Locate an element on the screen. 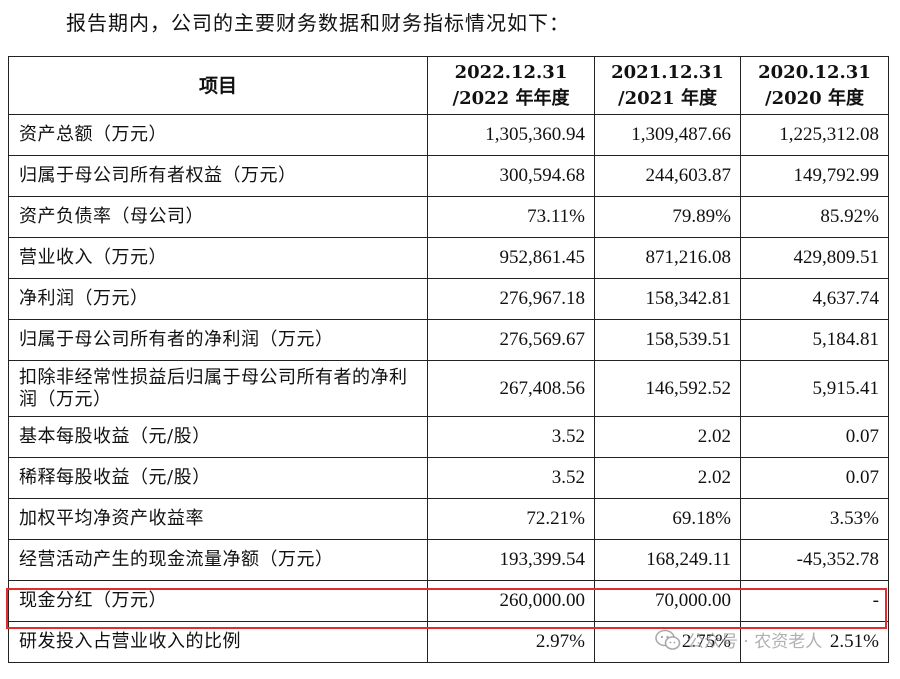  table-row: 净利润（万元） 276,967.18 158,342.81 4,637.74 is located at coordinates (448, 299).